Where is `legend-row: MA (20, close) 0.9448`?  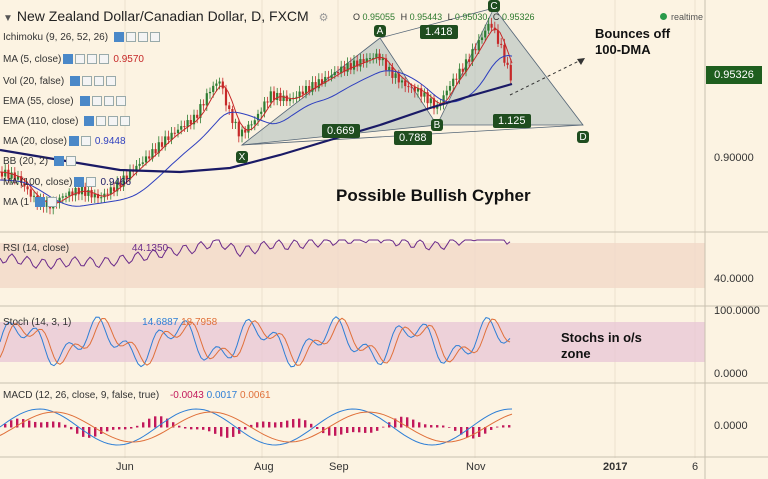 legend-row: MA (20, close) 0.9448 is located at coordinates (64, 141).